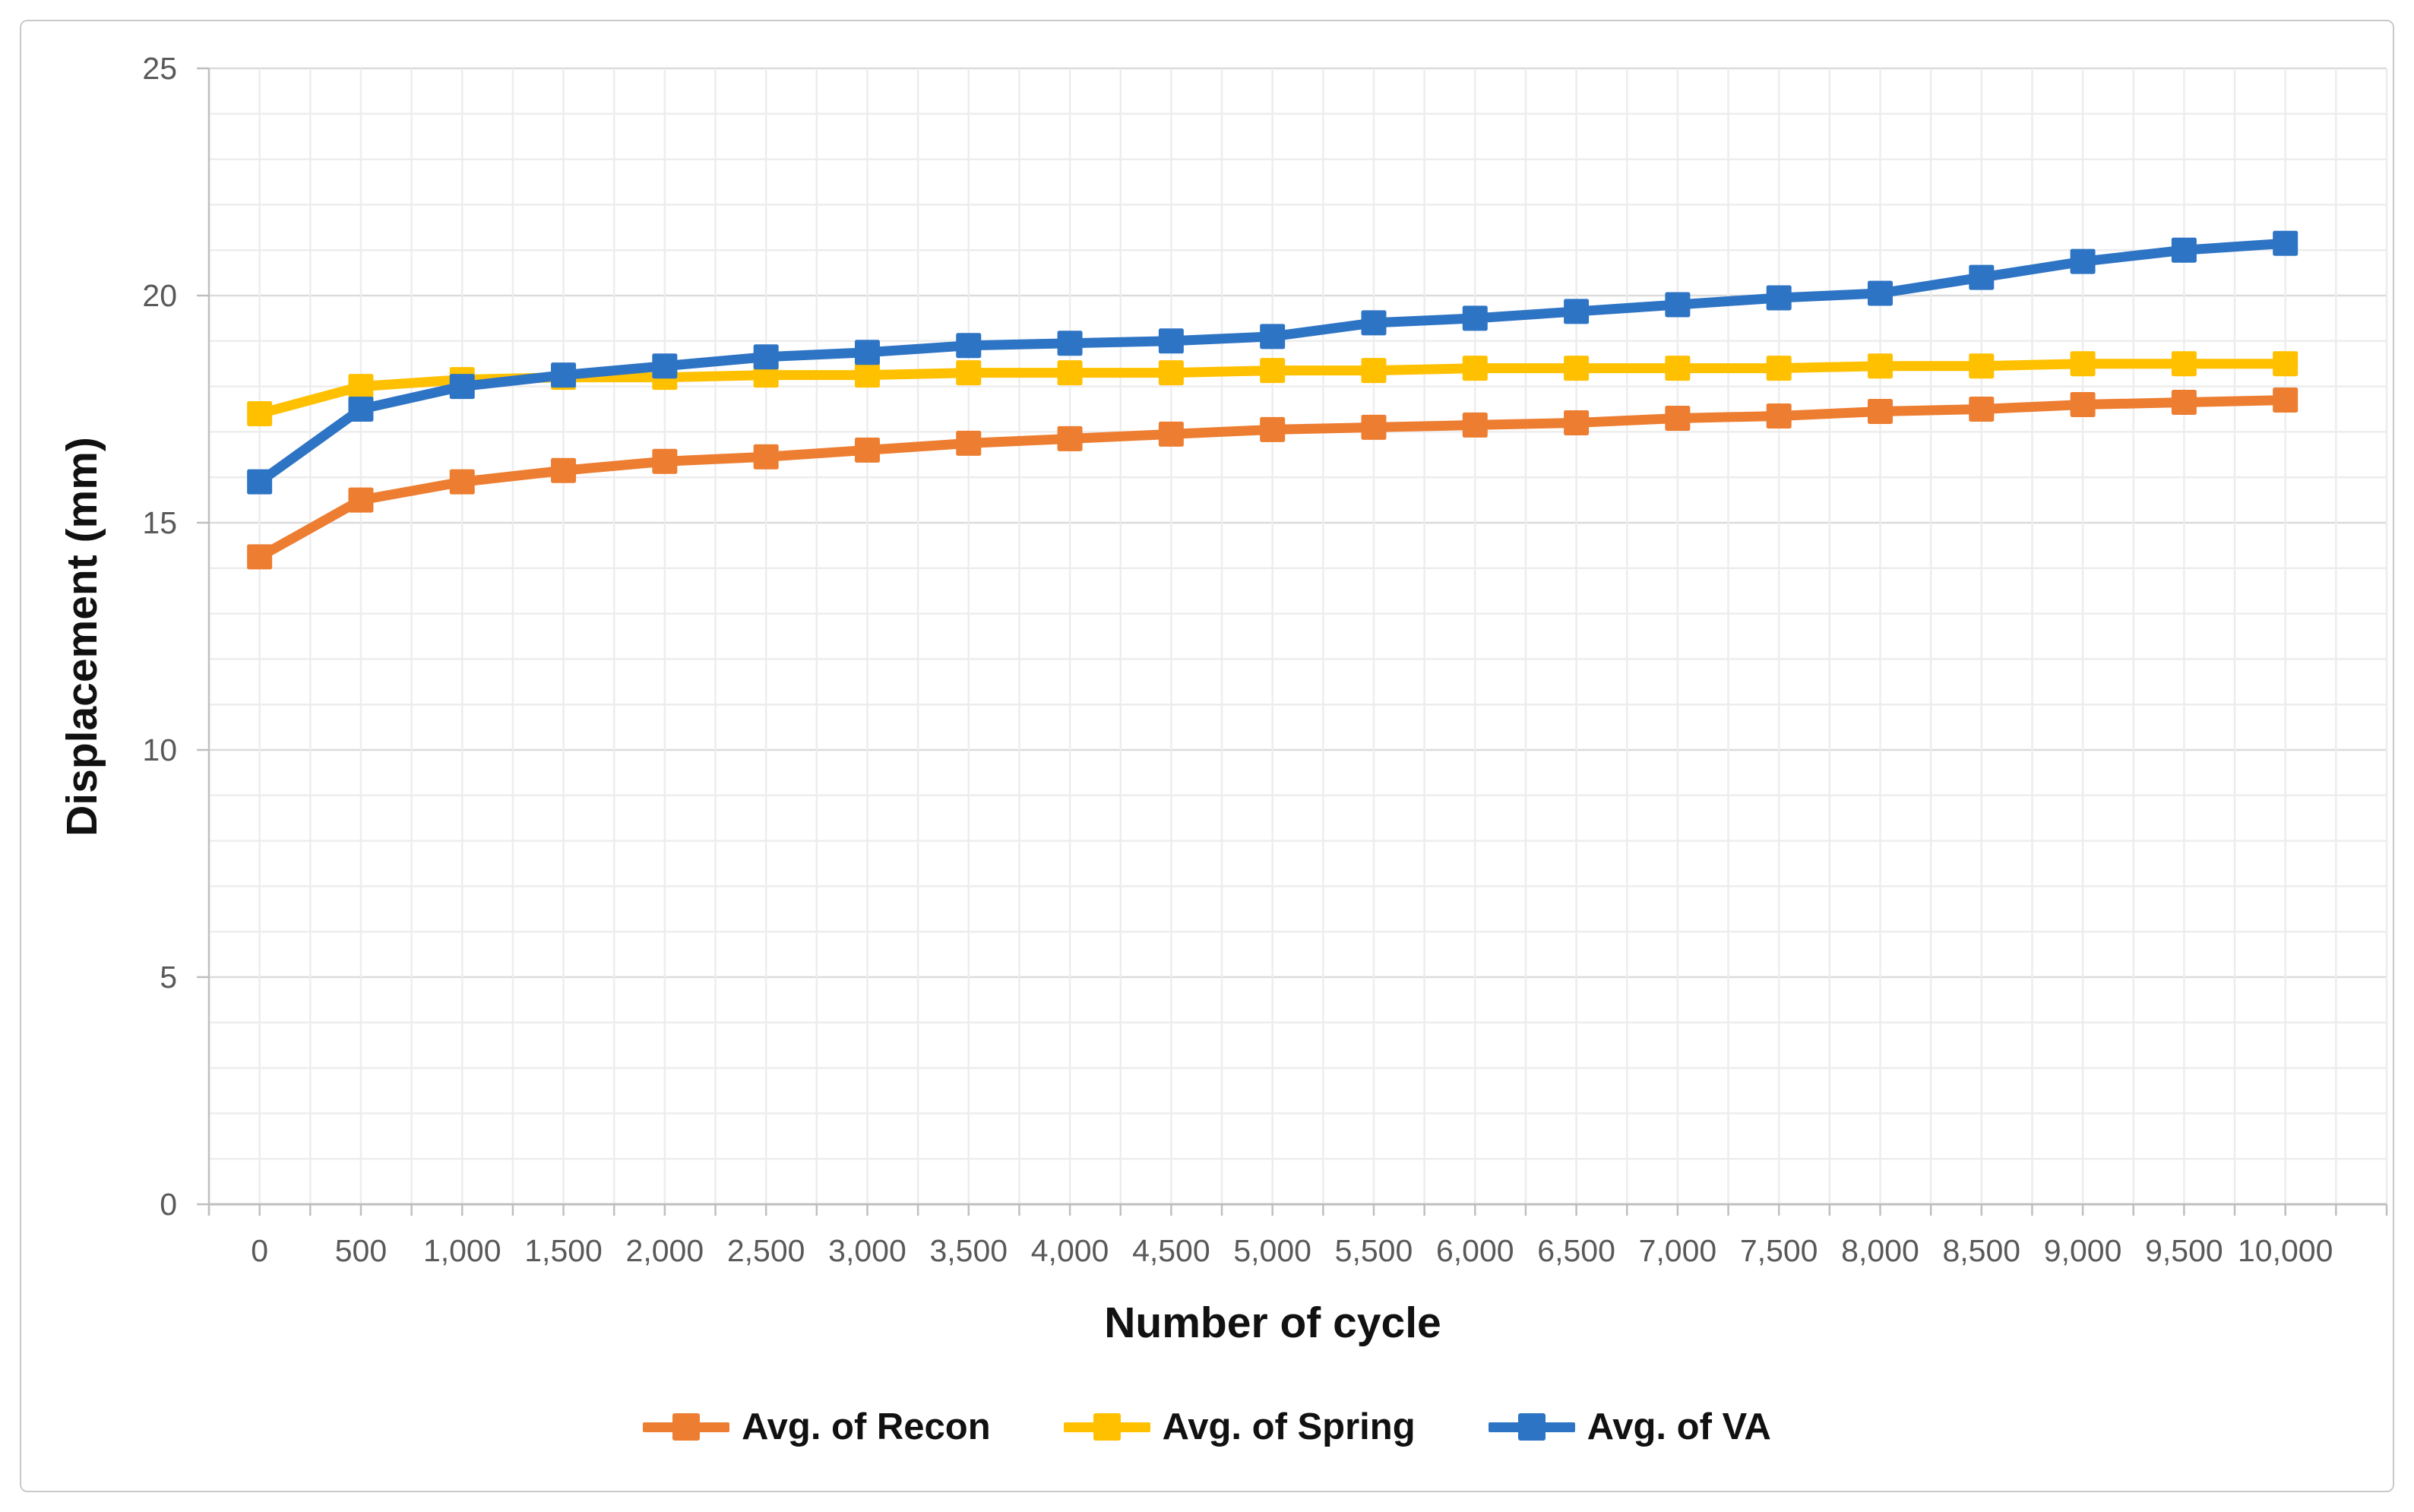 The width and height of the screenshot is (2414, 1512). Describe the element at coordinates (1273, 478) in the screenshot. I see `series-avg-of-recon` at that location.